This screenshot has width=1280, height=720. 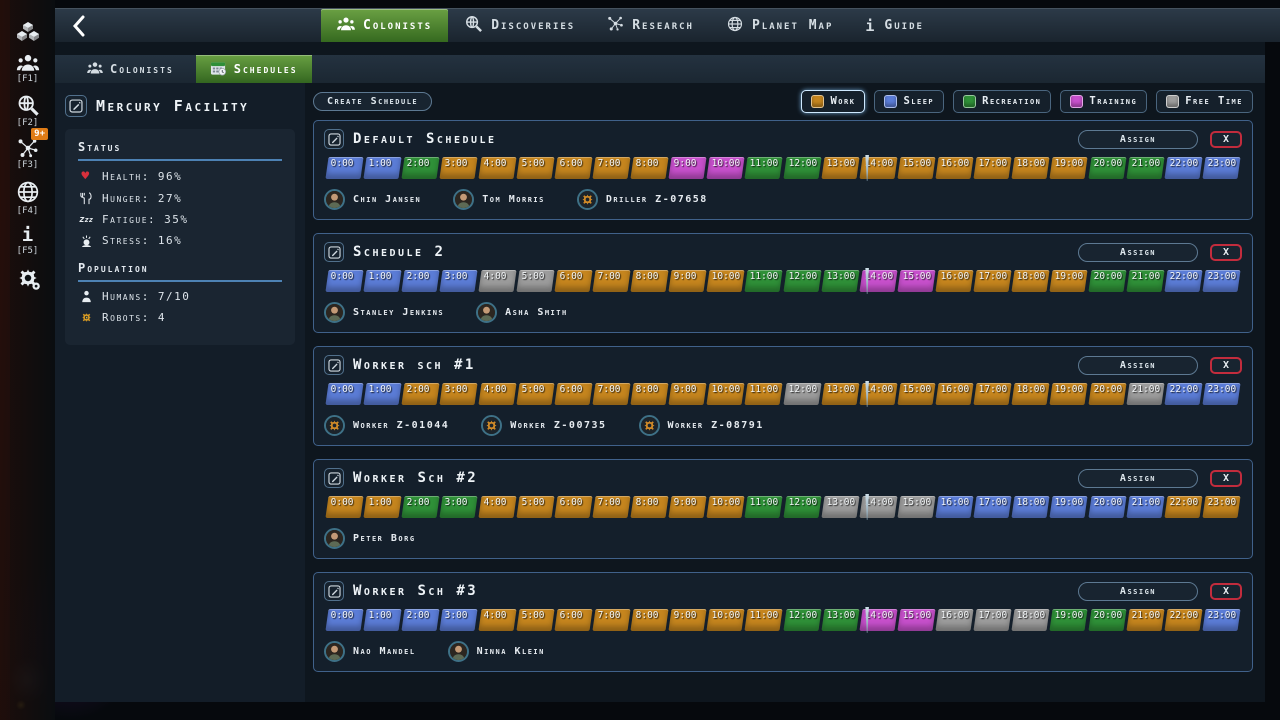 What do you see at coordinates (27, 32) in the screenshot?
I see `rail-item-resources` at bounding box center [27, 32].